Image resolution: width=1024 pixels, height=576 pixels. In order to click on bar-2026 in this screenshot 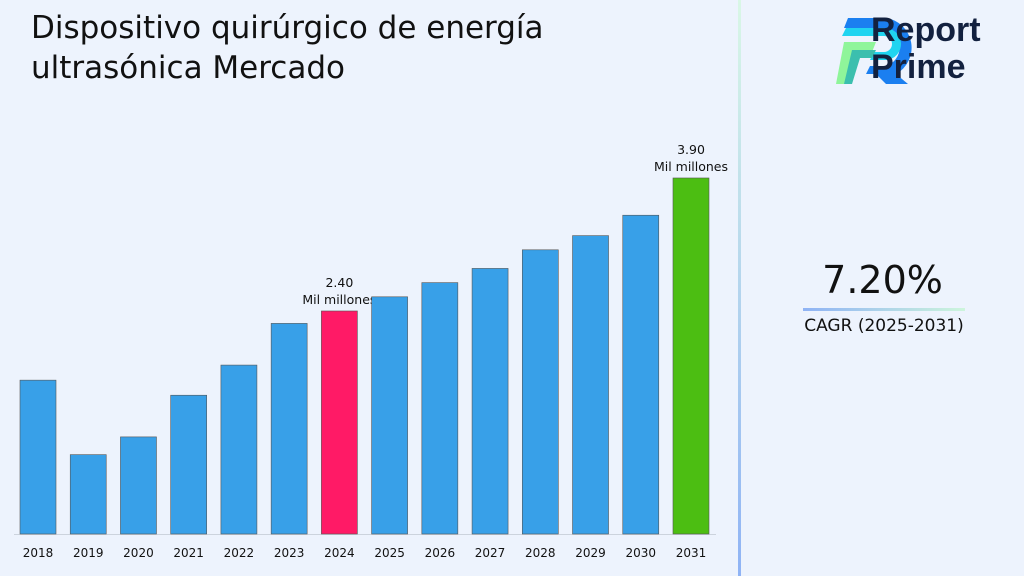, I will do `click(440, 408)`.